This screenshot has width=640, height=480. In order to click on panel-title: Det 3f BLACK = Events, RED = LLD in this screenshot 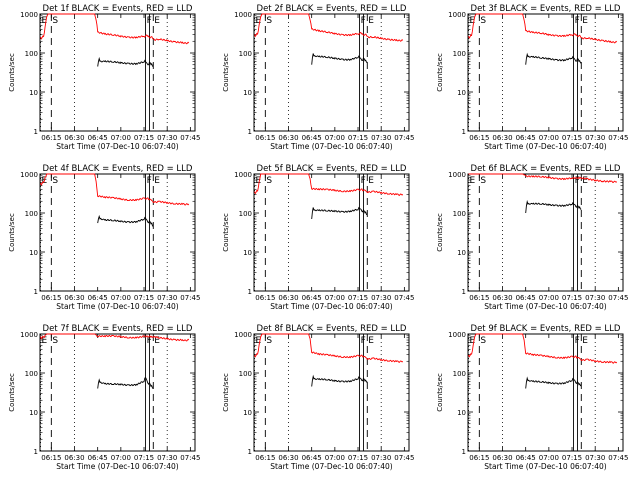, I will do `click(546, 9)`.